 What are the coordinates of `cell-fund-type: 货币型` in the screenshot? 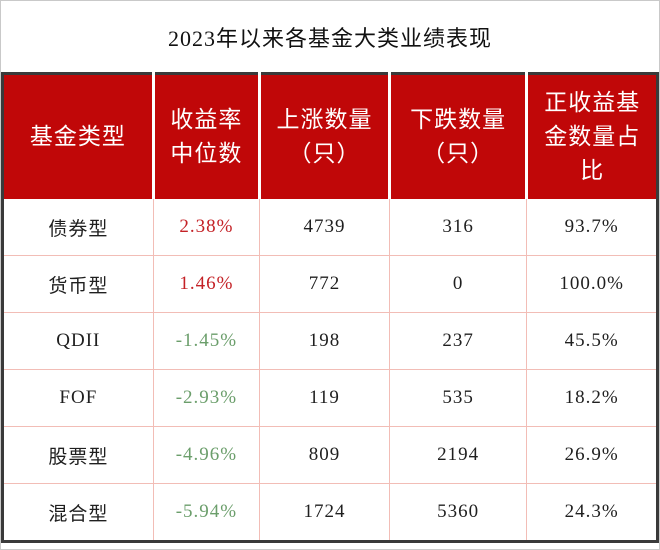 It's located at (78, 284).